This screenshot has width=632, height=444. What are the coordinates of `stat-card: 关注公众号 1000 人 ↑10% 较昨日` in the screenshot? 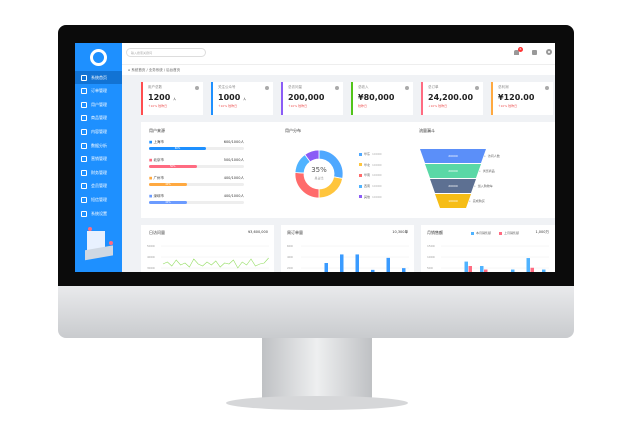 It's located at (242, 98).